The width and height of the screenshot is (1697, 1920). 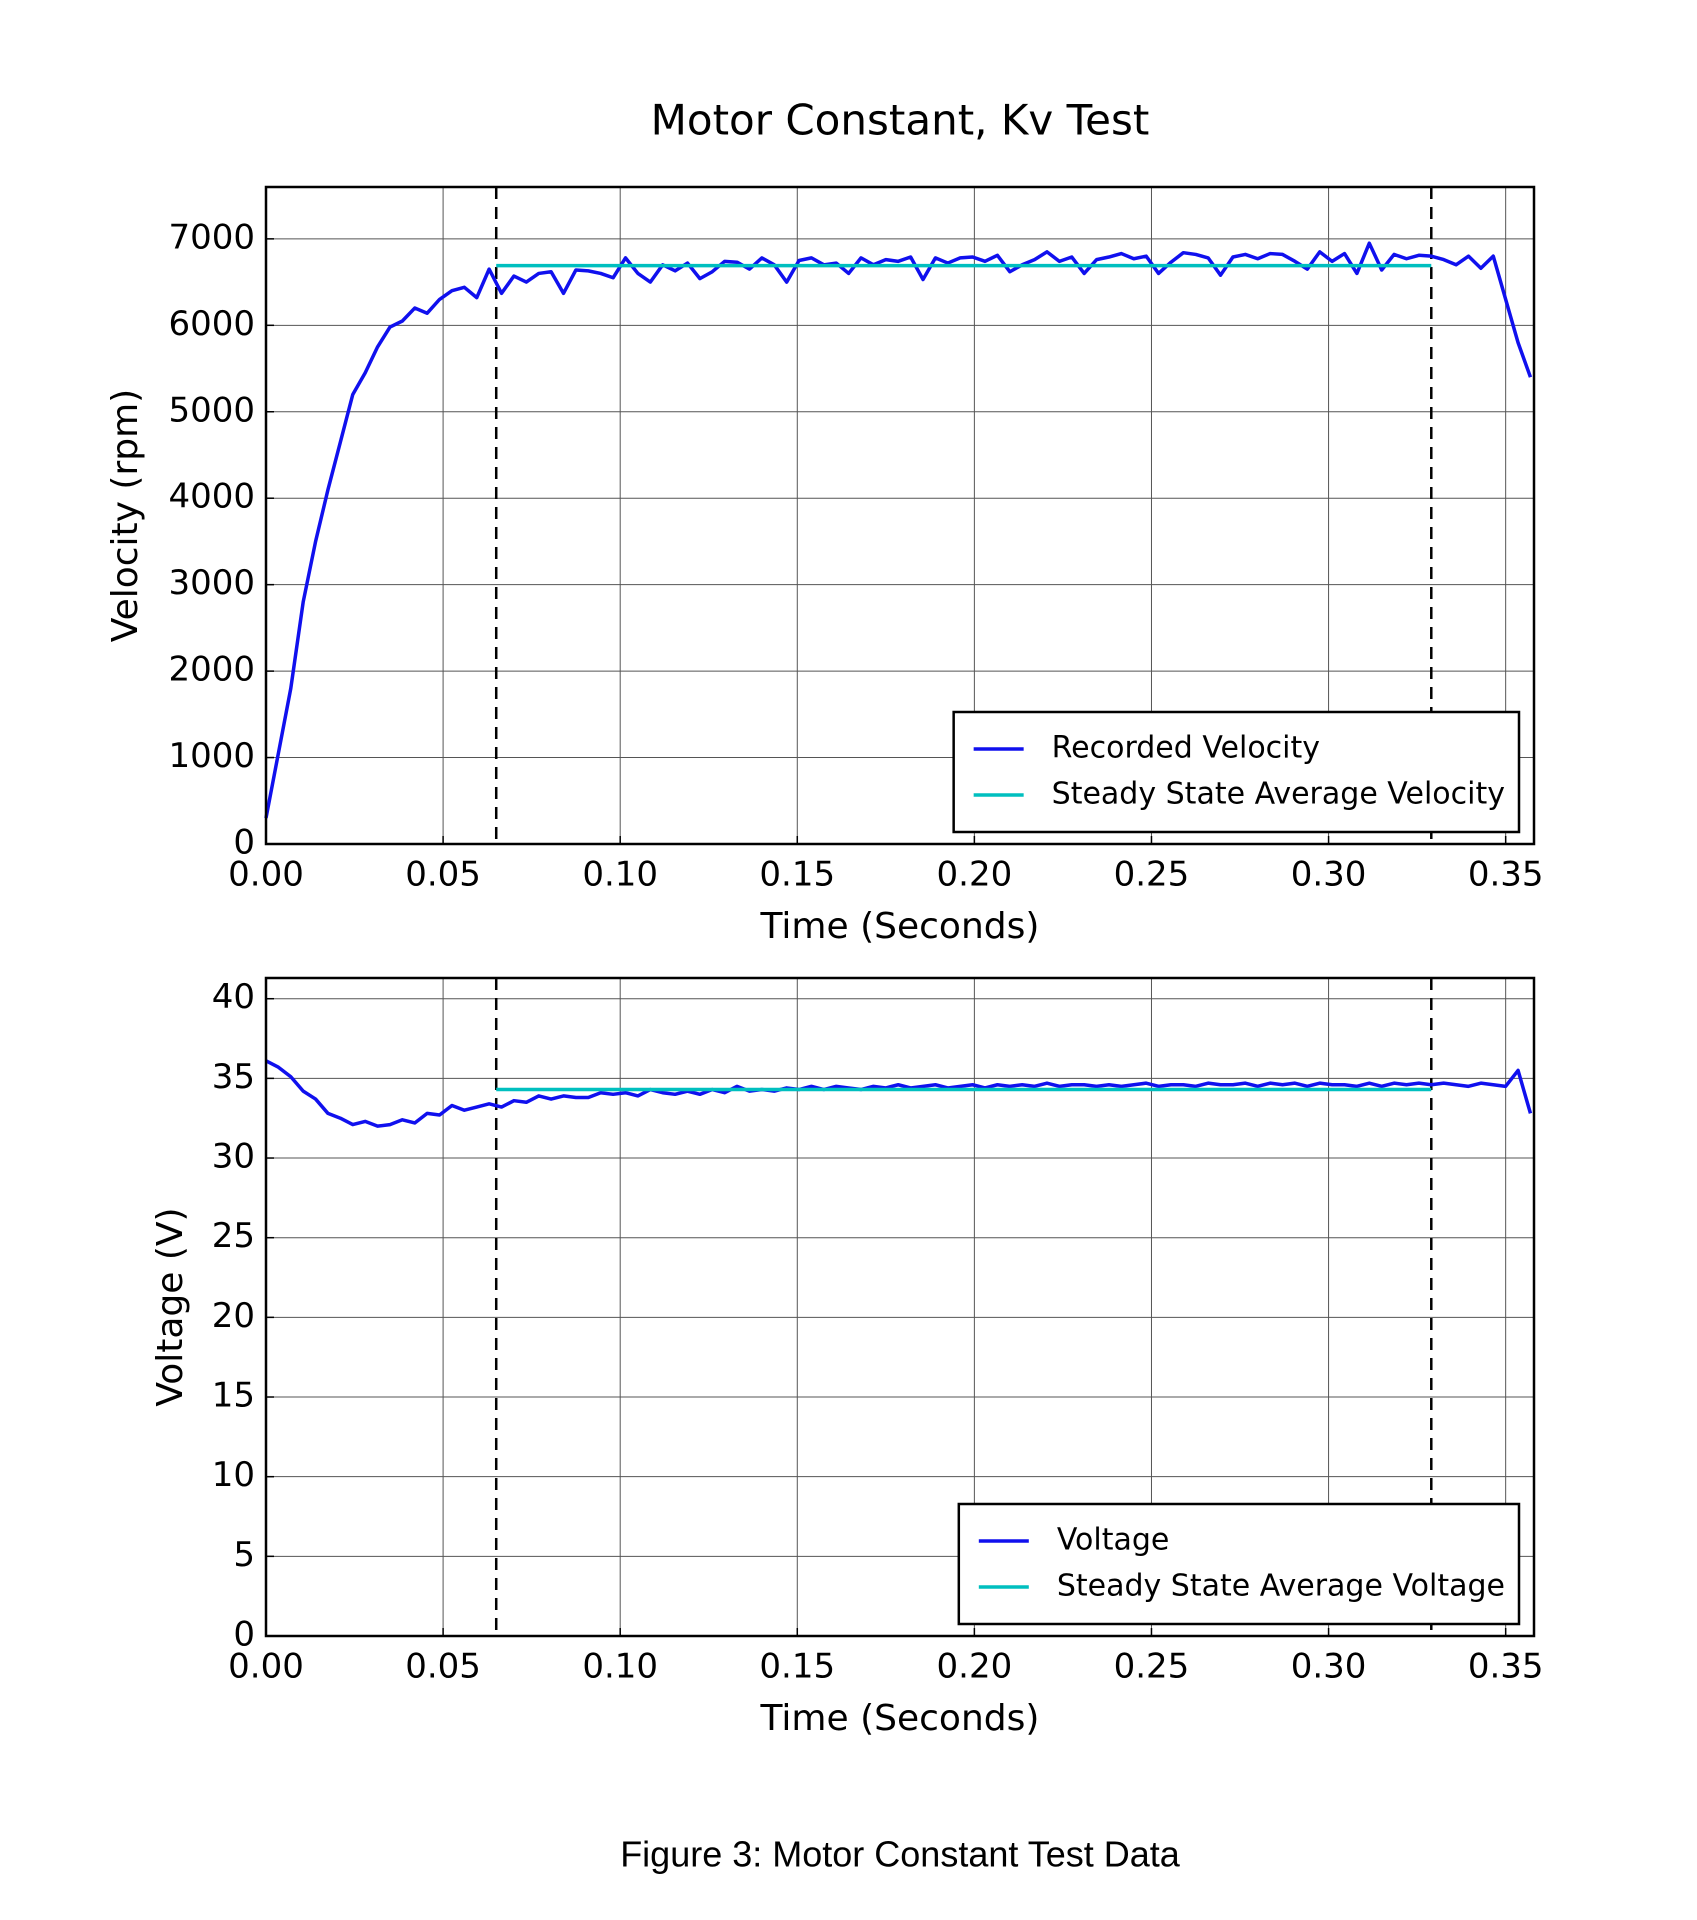 What do you see at coordinates (233, 1316) in the screenshot?
I see `y-tick-label: 20` at bounding box center [233, 1316].